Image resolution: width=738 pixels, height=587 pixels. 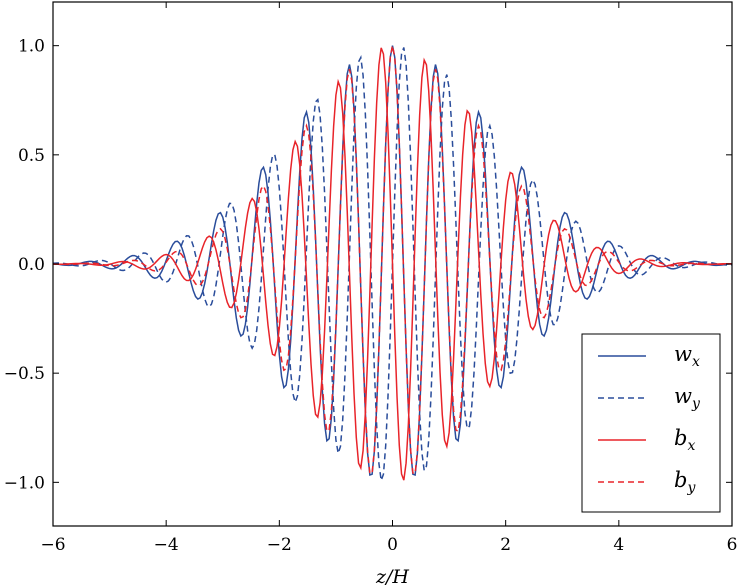 I want to click on x-tick-label: 0, so click(x=392, y=545).